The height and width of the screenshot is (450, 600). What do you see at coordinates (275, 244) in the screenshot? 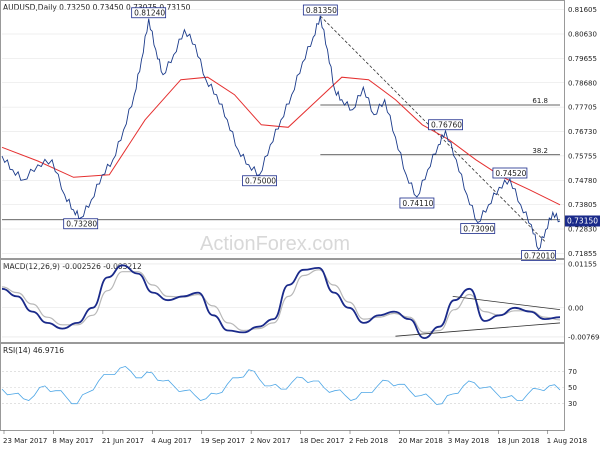
I see `watermark: ActionForex.com` at bounding box center [275, 244].